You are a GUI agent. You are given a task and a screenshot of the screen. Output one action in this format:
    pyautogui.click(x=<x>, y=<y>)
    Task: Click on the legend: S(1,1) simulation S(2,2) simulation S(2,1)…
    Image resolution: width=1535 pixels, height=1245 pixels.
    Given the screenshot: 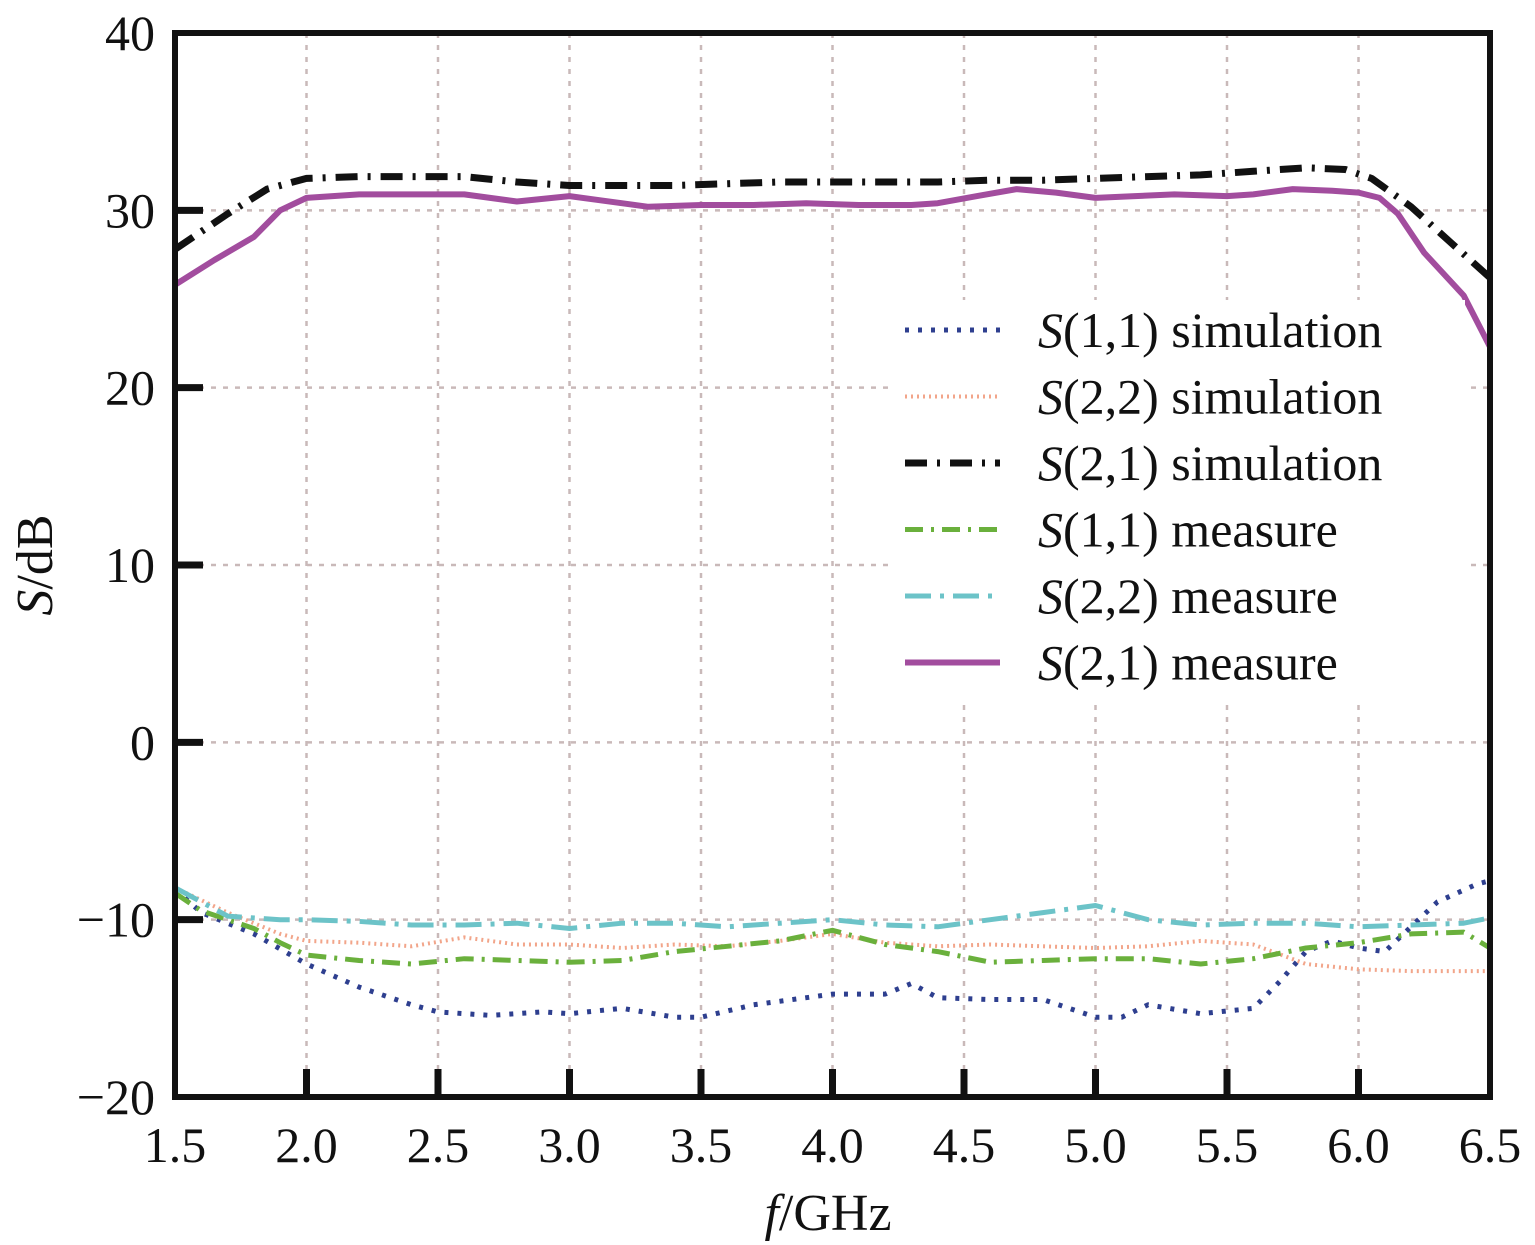 What is the action you would take?
    pyautogui.click(x=1177, y=500)
    